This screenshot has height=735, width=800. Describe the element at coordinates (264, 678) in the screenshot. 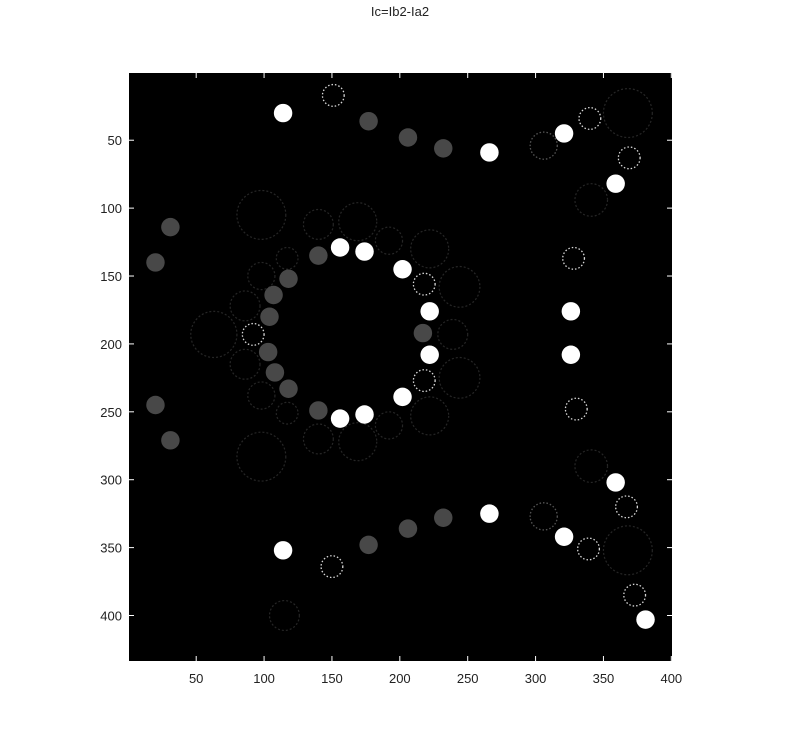

I see `x-tick-label-1: 100` at that location.